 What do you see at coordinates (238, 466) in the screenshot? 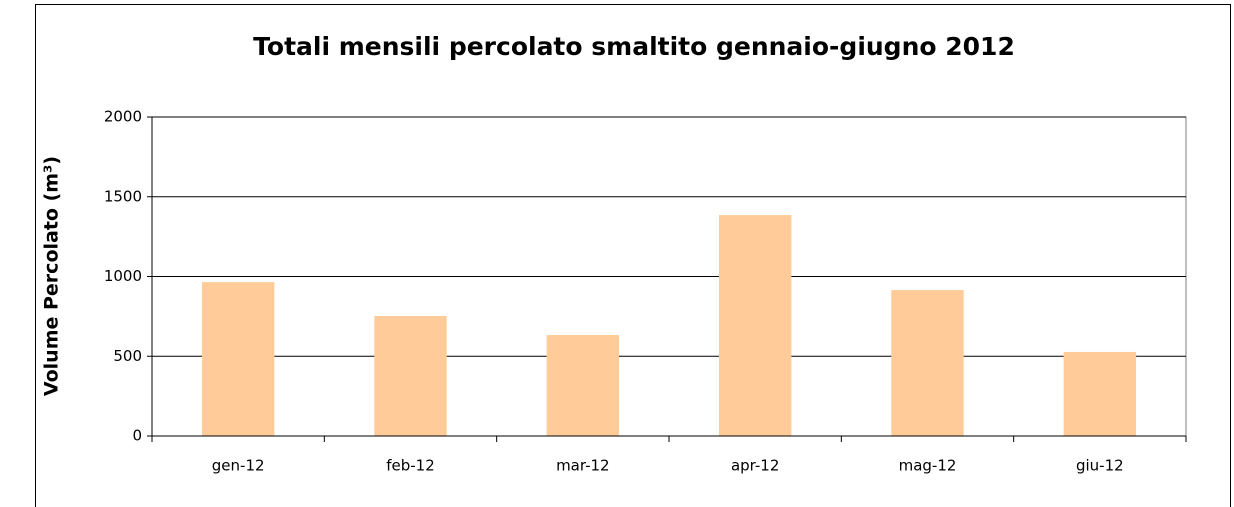
I see `x-tick-label: gen-12` at bounding box center [238, 466].